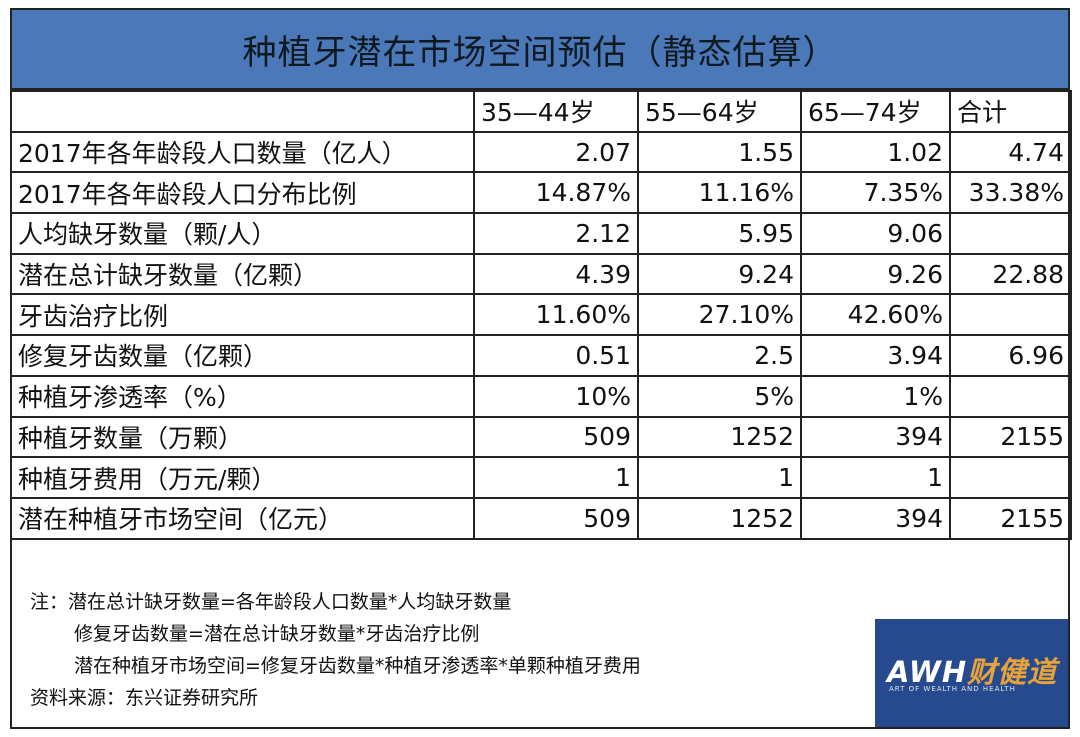  Describe the element at coordinates (242, 233) in the screenshot. I see `row-label: 人均缺牙数量（颗/人）` at that location.